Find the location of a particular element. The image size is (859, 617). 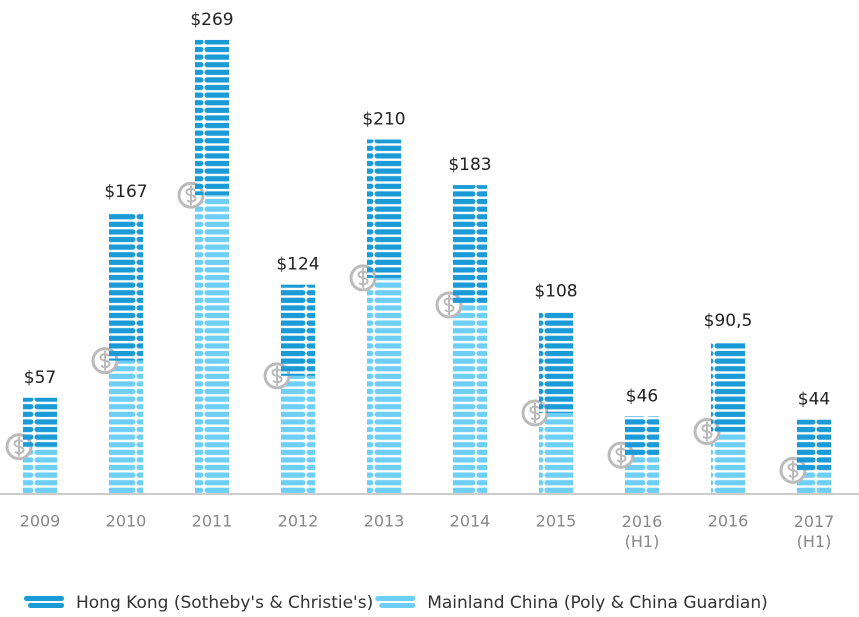

x-tick-label: 2013 is located at coordinates (384, 521).